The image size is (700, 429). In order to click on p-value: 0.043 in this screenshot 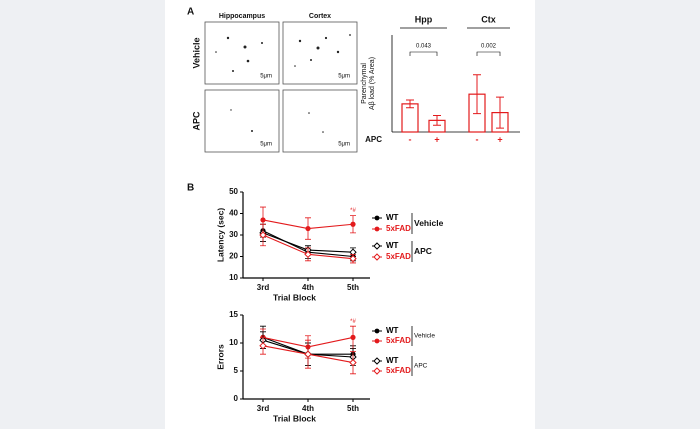, I will do `click(424, 47)`.